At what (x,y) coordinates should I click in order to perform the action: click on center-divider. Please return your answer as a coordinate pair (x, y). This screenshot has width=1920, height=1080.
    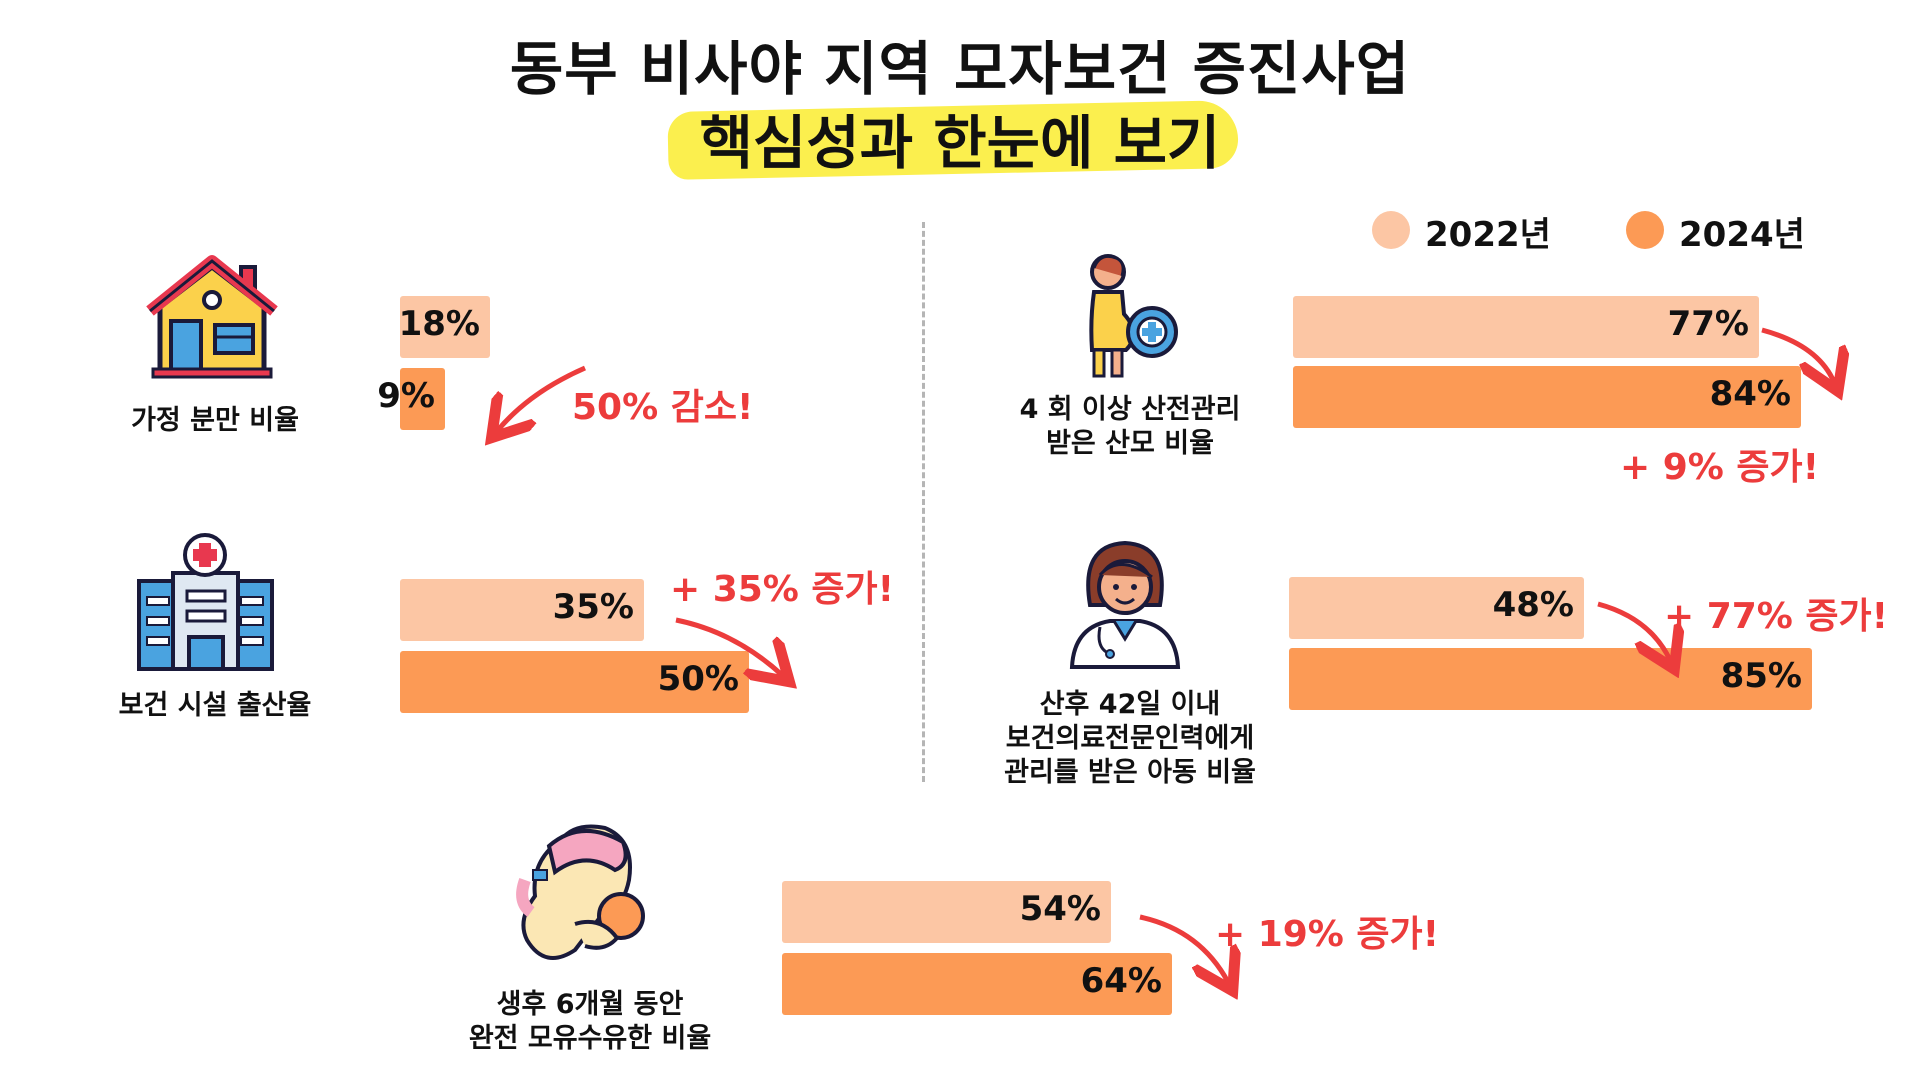
    Looking at the image, I should click on (923, 502).